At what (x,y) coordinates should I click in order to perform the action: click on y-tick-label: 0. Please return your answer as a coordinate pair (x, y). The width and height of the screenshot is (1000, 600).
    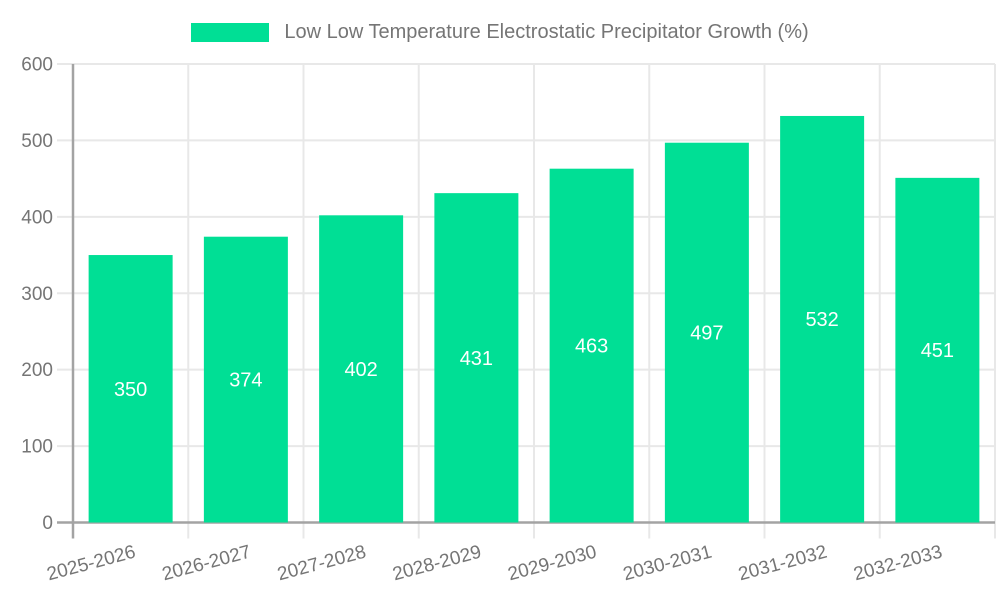
    Looking at the image, I should click on (47, 523).